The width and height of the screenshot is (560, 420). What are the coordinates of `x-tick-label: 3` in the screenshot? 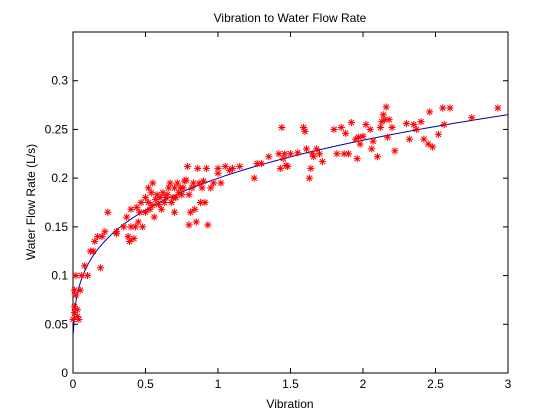 It's located at (508, 384).